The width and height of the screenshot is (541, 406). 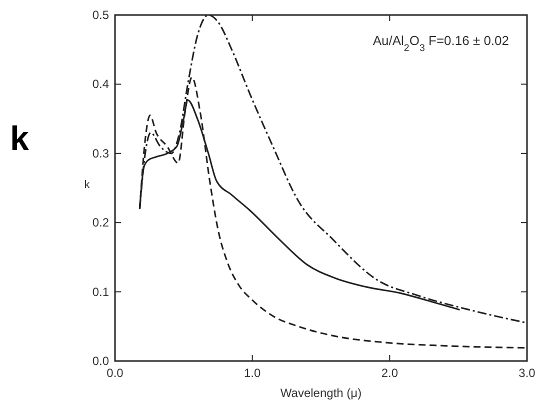 What do you see at coordinates (87, 185) in the screenshot?
I see `y-axis-title: k` at bounding box center [87, 185].